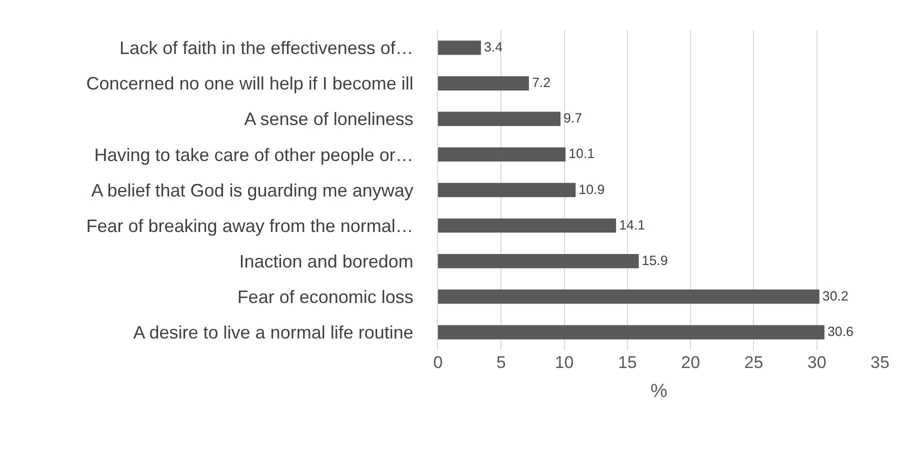  Describe the element at coordinates (659, 391) in the screenshot. I see `x-axis-title: %` at that location.